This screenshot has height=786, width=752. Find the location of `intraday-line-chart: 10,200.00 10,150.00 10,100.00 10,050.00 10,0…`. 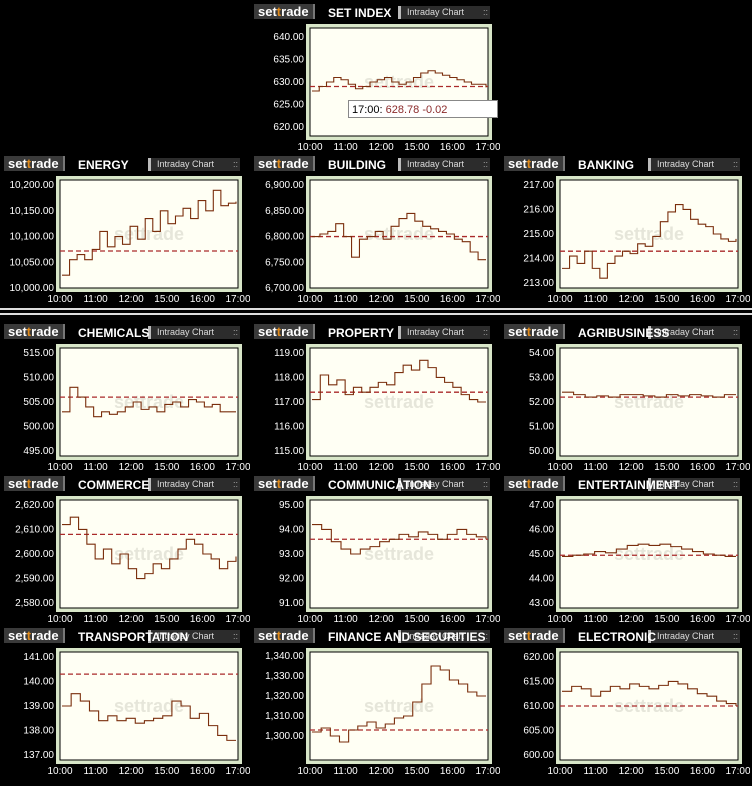

intraday-line-chart: 10,200.00 10,150.00 10,100.00 10,050.00 10,0… is located at coordinates (130, 240).